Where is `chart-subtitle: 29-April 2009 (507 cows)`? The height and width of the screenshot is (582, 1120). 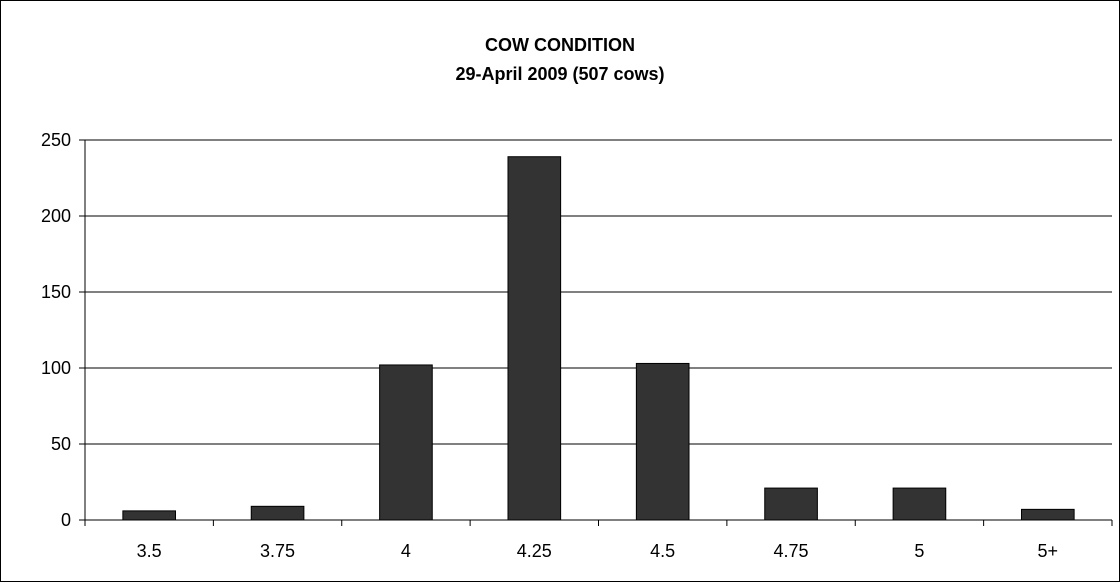 chart-subtitle: 29-April 2009 (507 cows) is located at coordinates (560, 74).